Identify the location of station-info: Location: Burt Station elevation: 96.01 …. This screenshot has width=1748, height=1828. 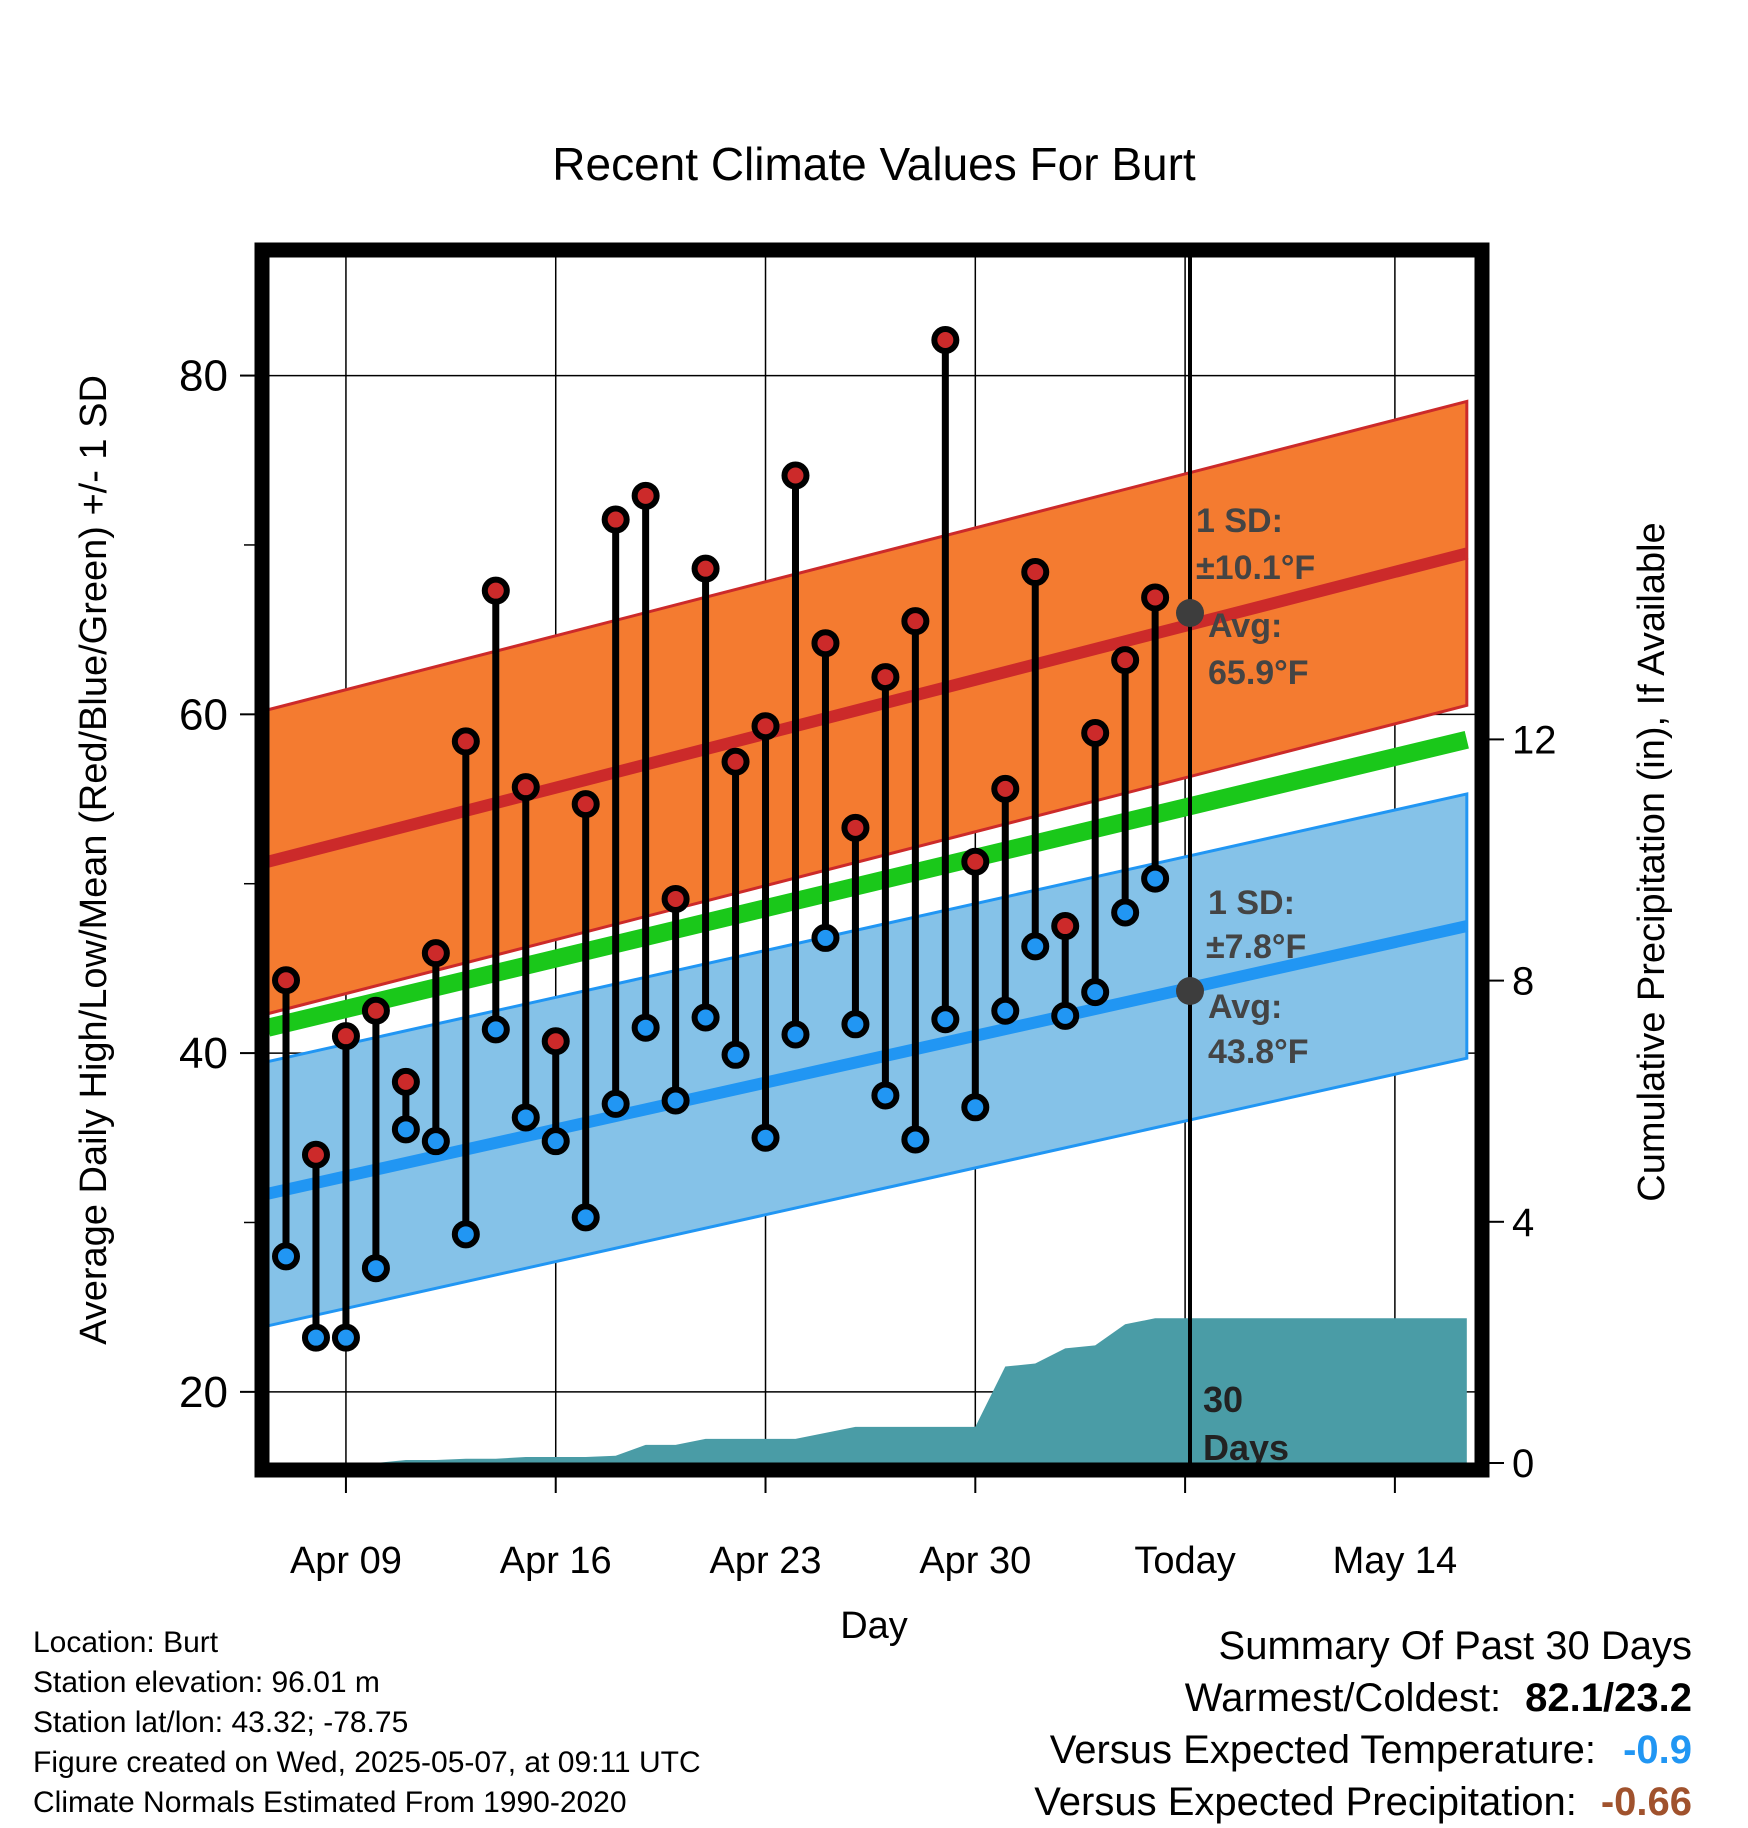
(367, 1723).